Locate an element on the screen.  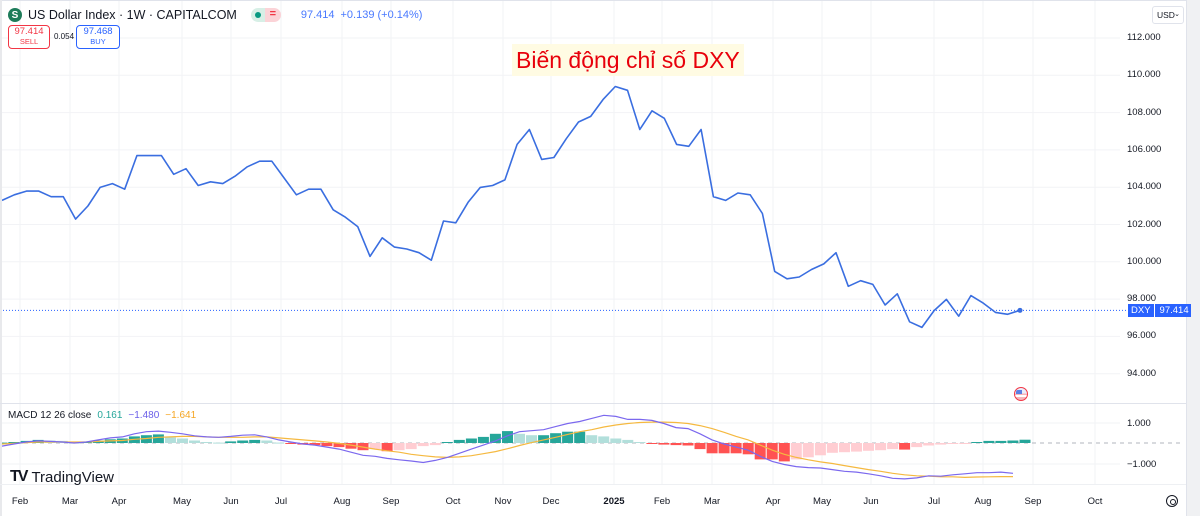
pane-divider is located at coordinates (593, 403).